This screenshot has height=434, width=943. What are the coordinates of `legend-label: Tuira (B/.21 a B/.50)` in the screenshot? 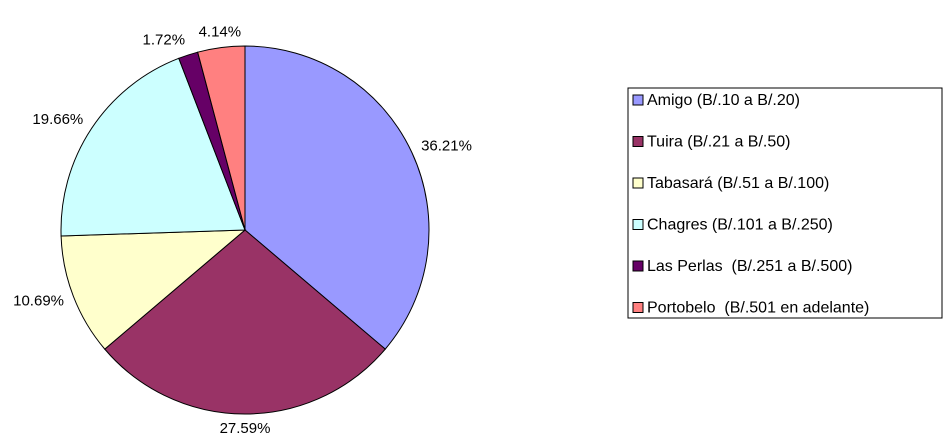 It's located at (718, 142).